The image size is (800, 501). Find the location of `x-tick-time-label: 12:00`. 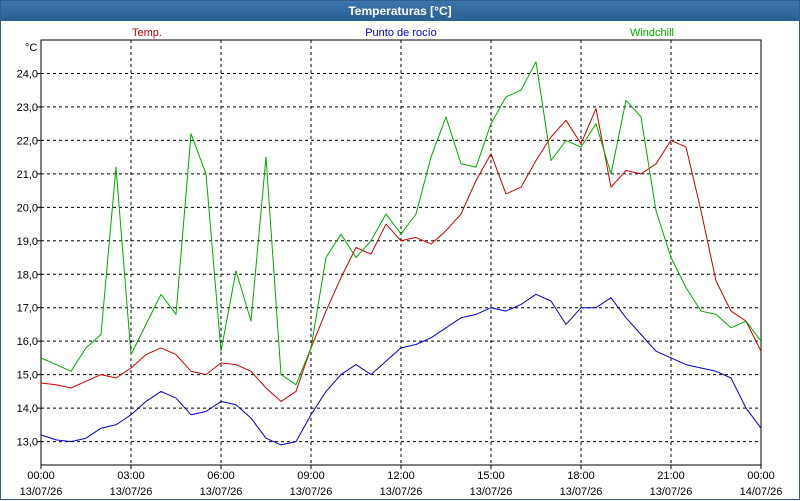

x-tick-time-label: 12:00 is located at coordinates (401, 476).